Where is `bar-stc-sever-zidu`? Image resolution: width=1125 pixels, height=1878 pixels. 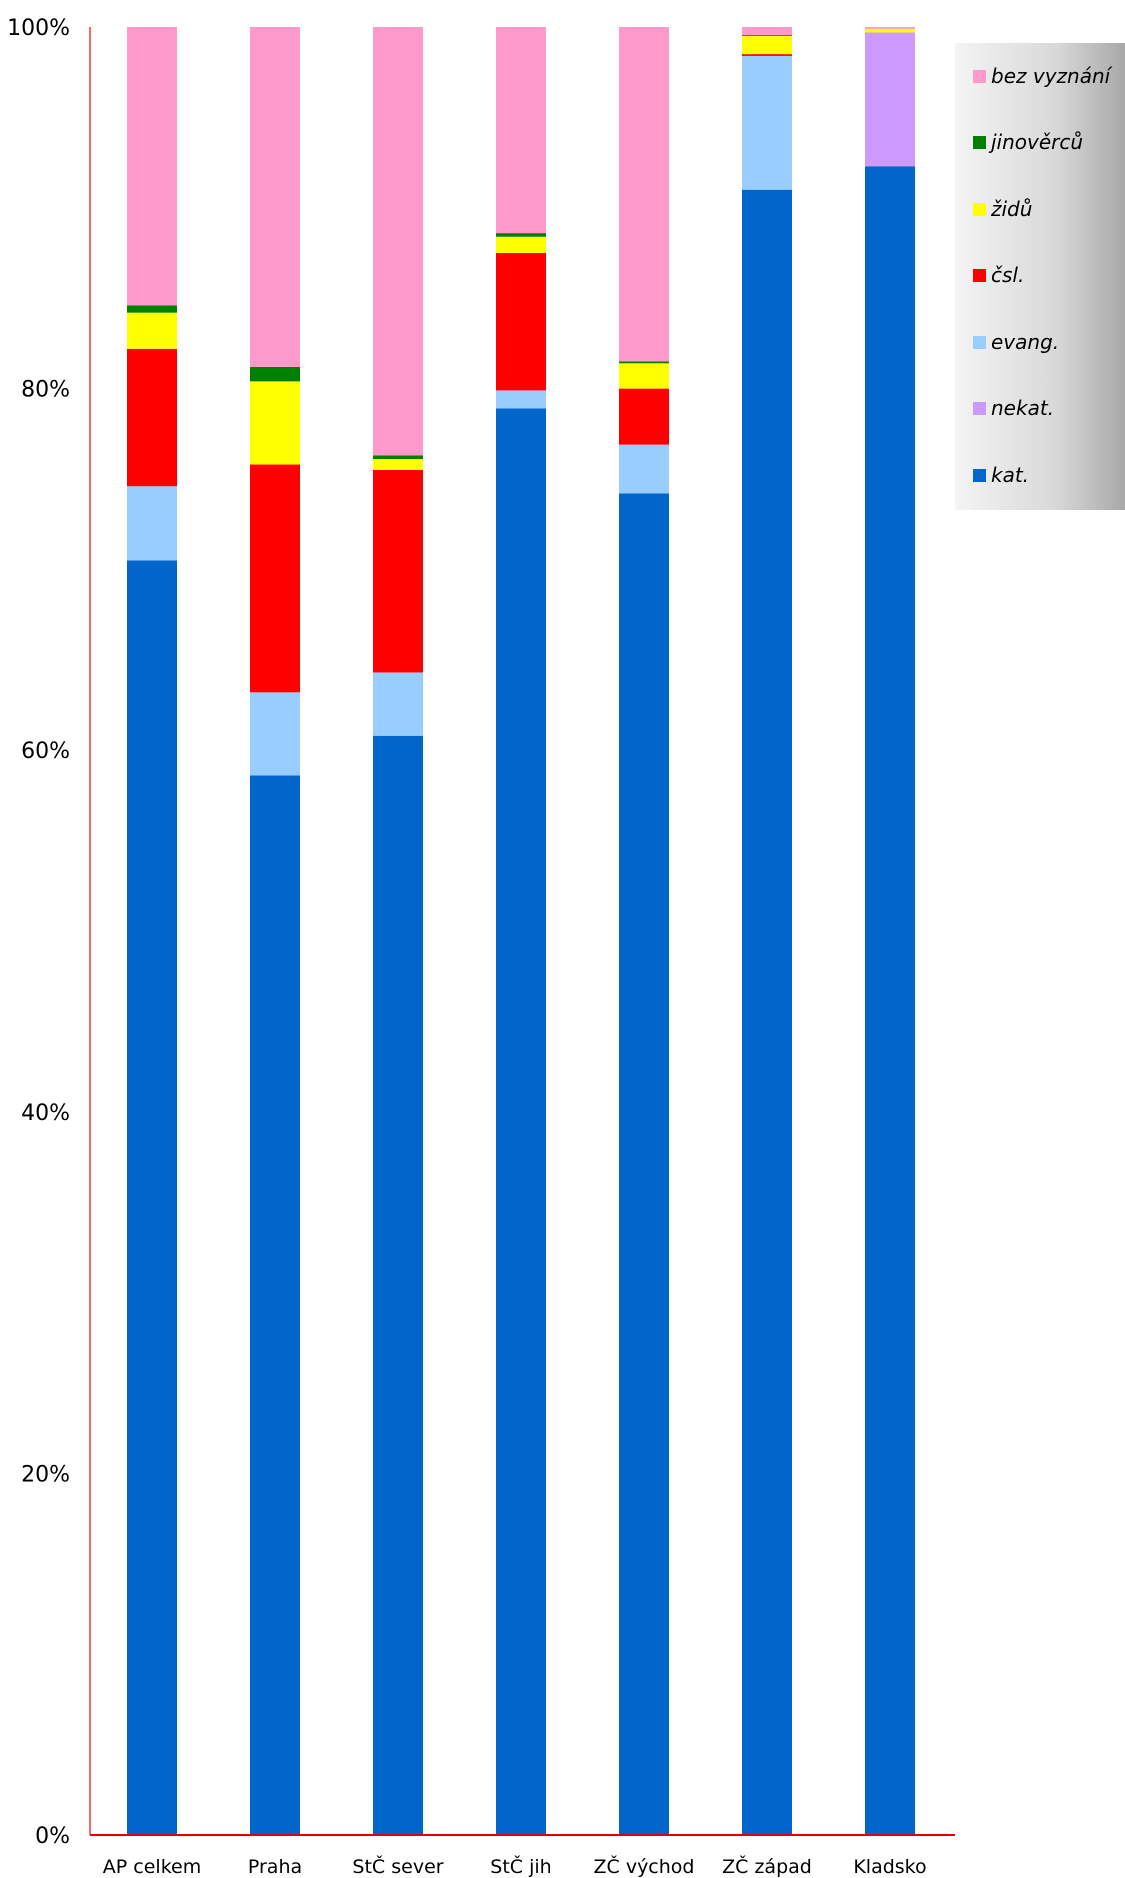
bar-stc-sever-zidu is located at coordinates (398, 464).